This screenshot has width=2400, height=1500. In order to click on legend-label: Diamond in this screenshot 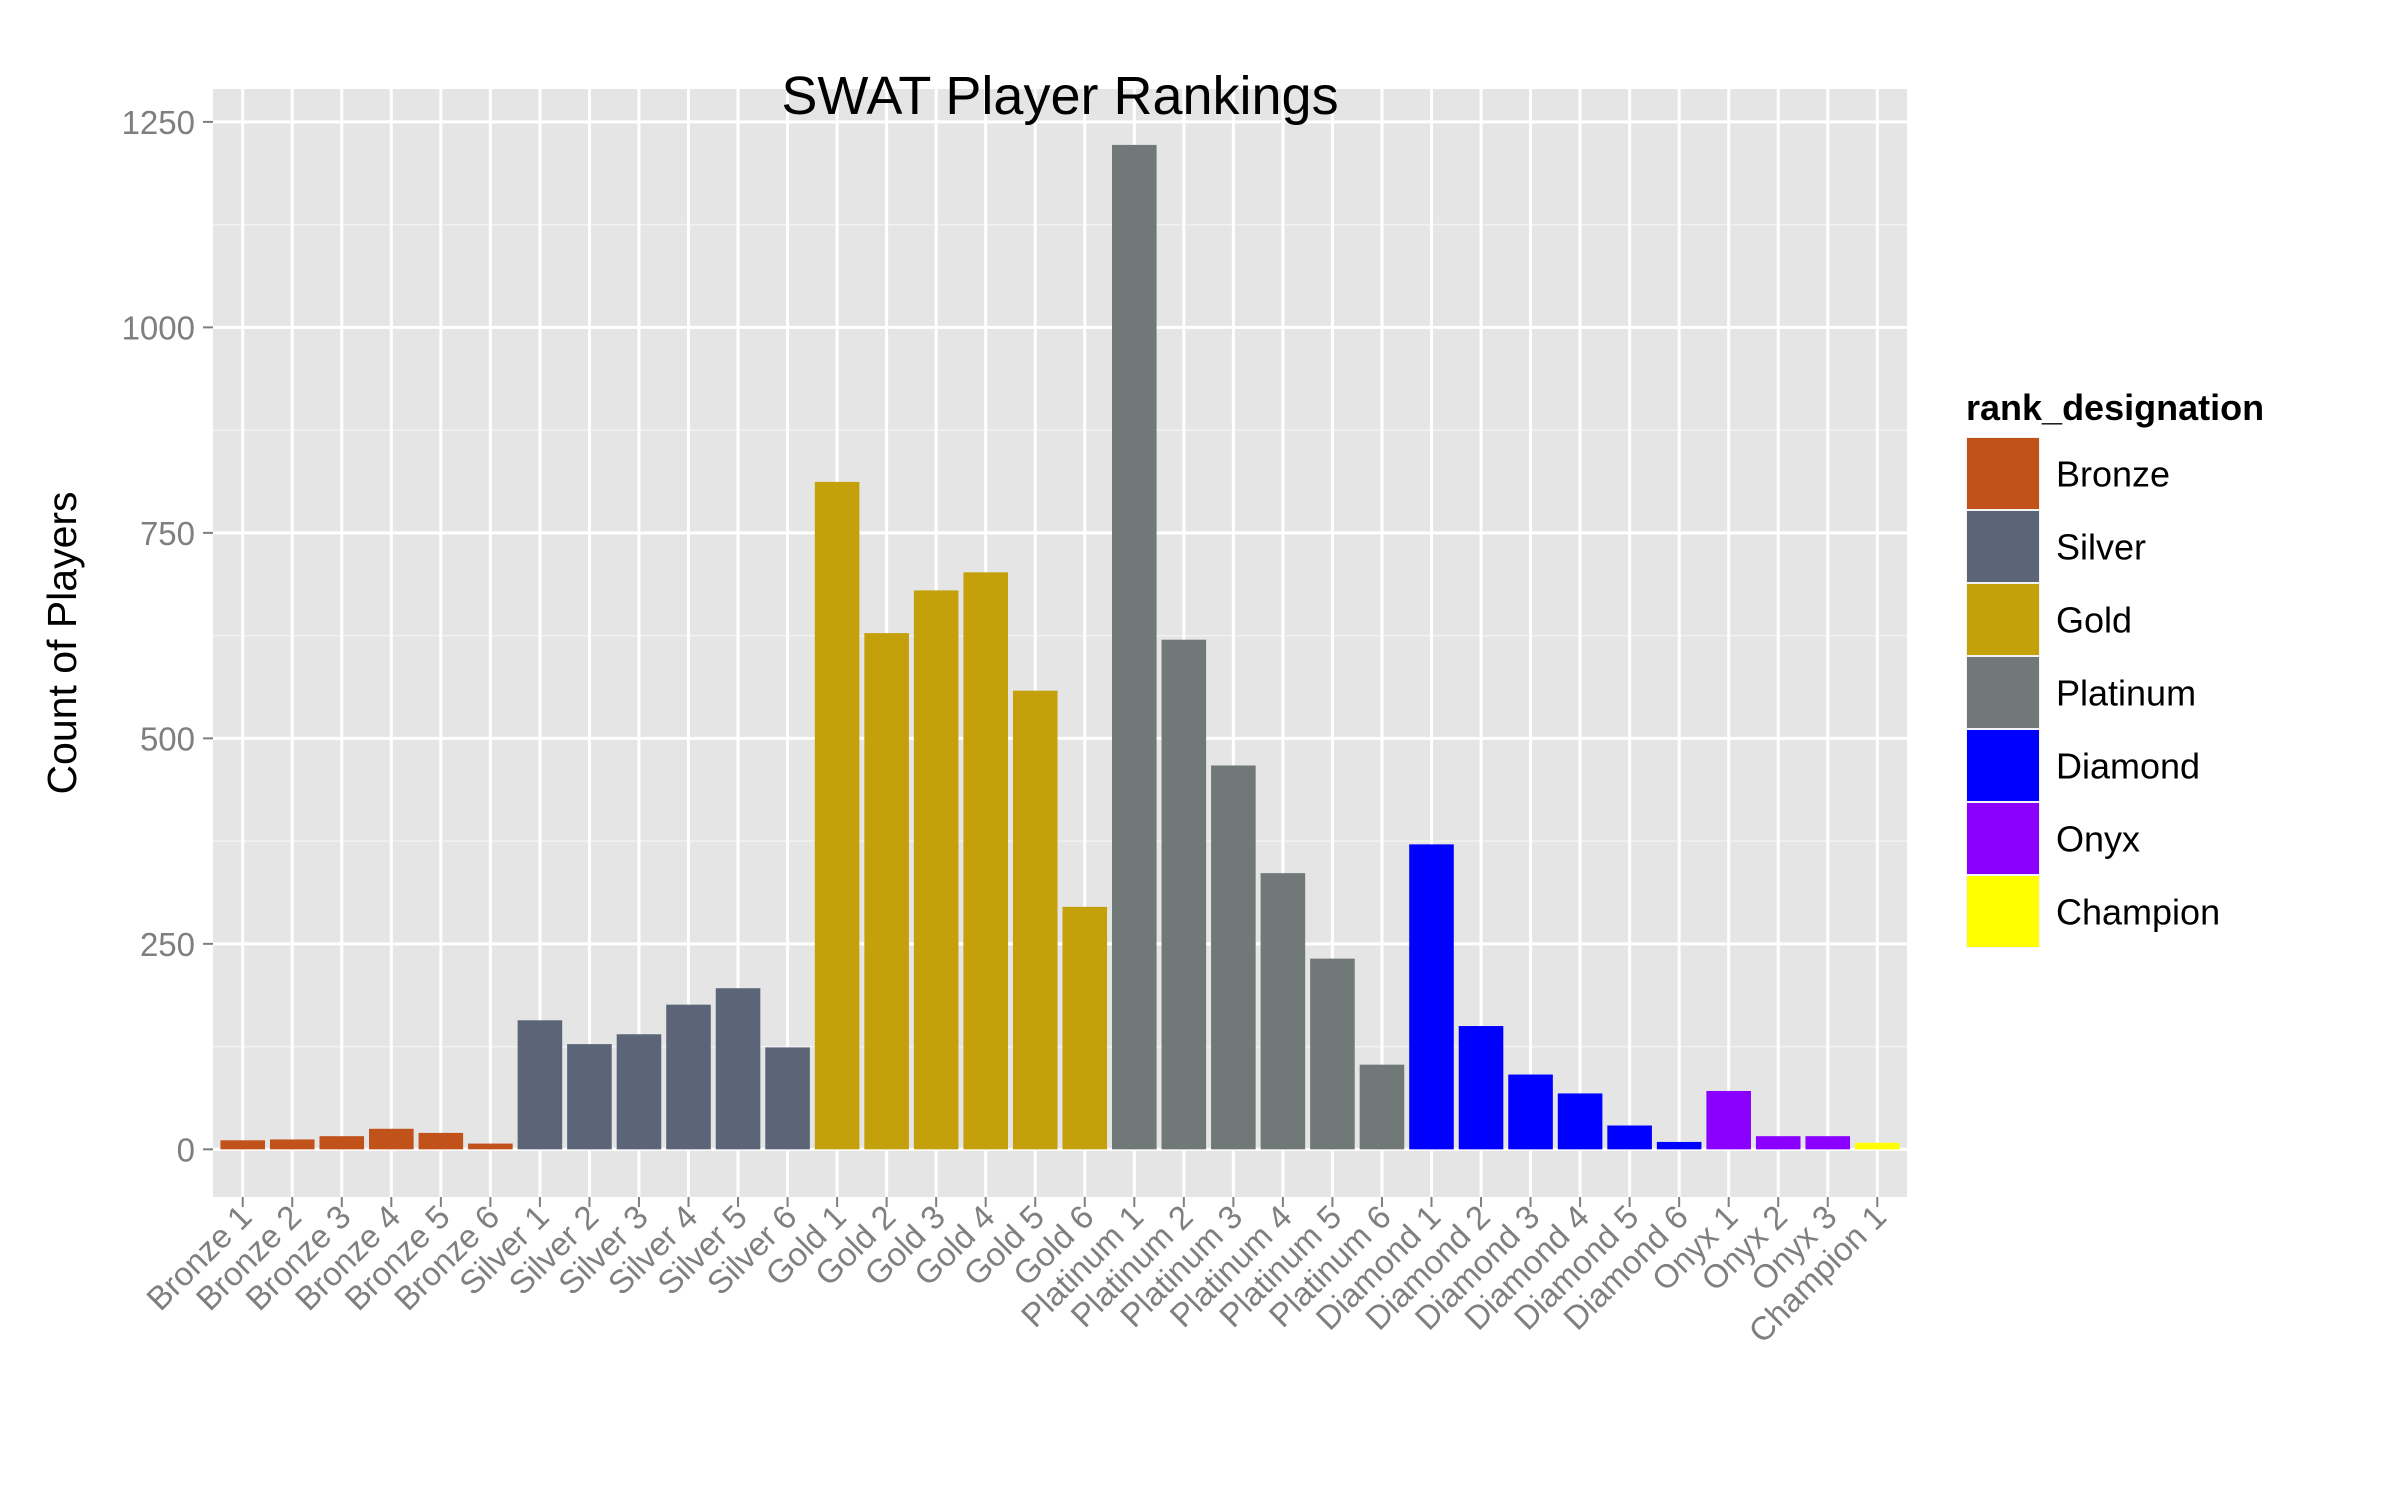, I will do `click(2128, 766)`.